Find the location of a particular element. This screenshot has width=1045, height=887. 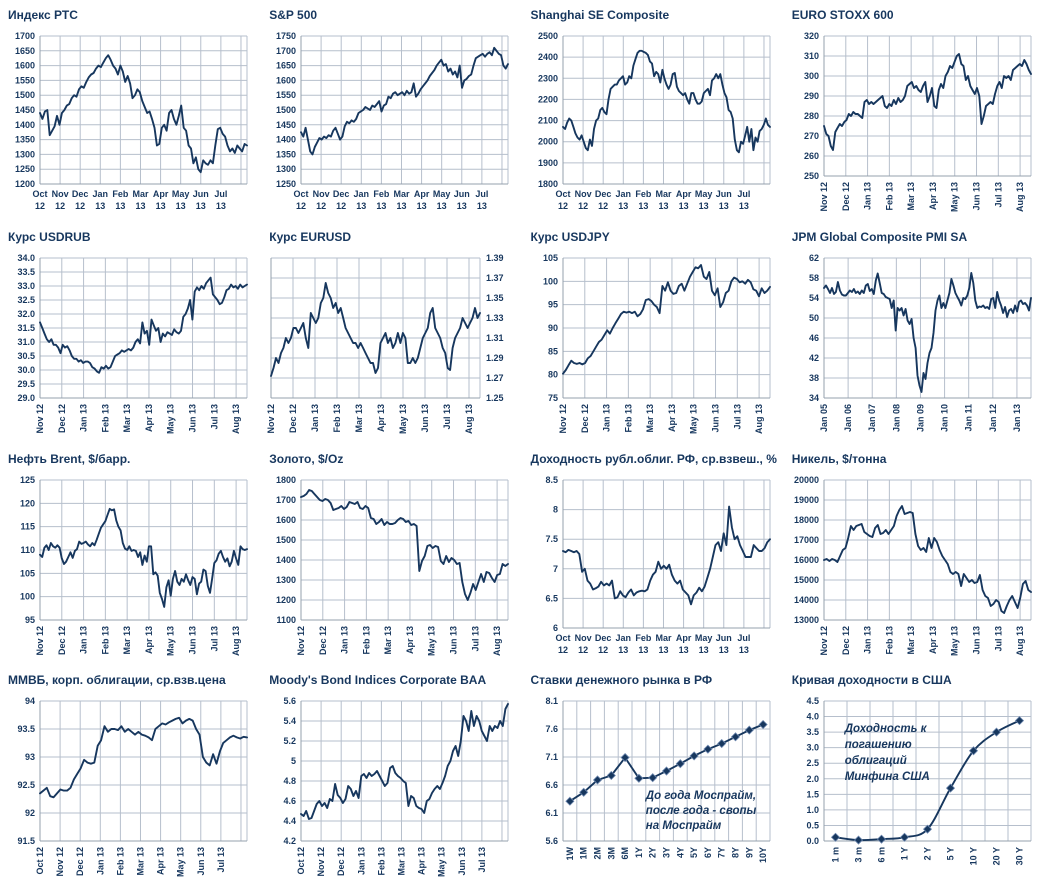

y-tick-label: 1.0 is located at coordinates (812, 810).